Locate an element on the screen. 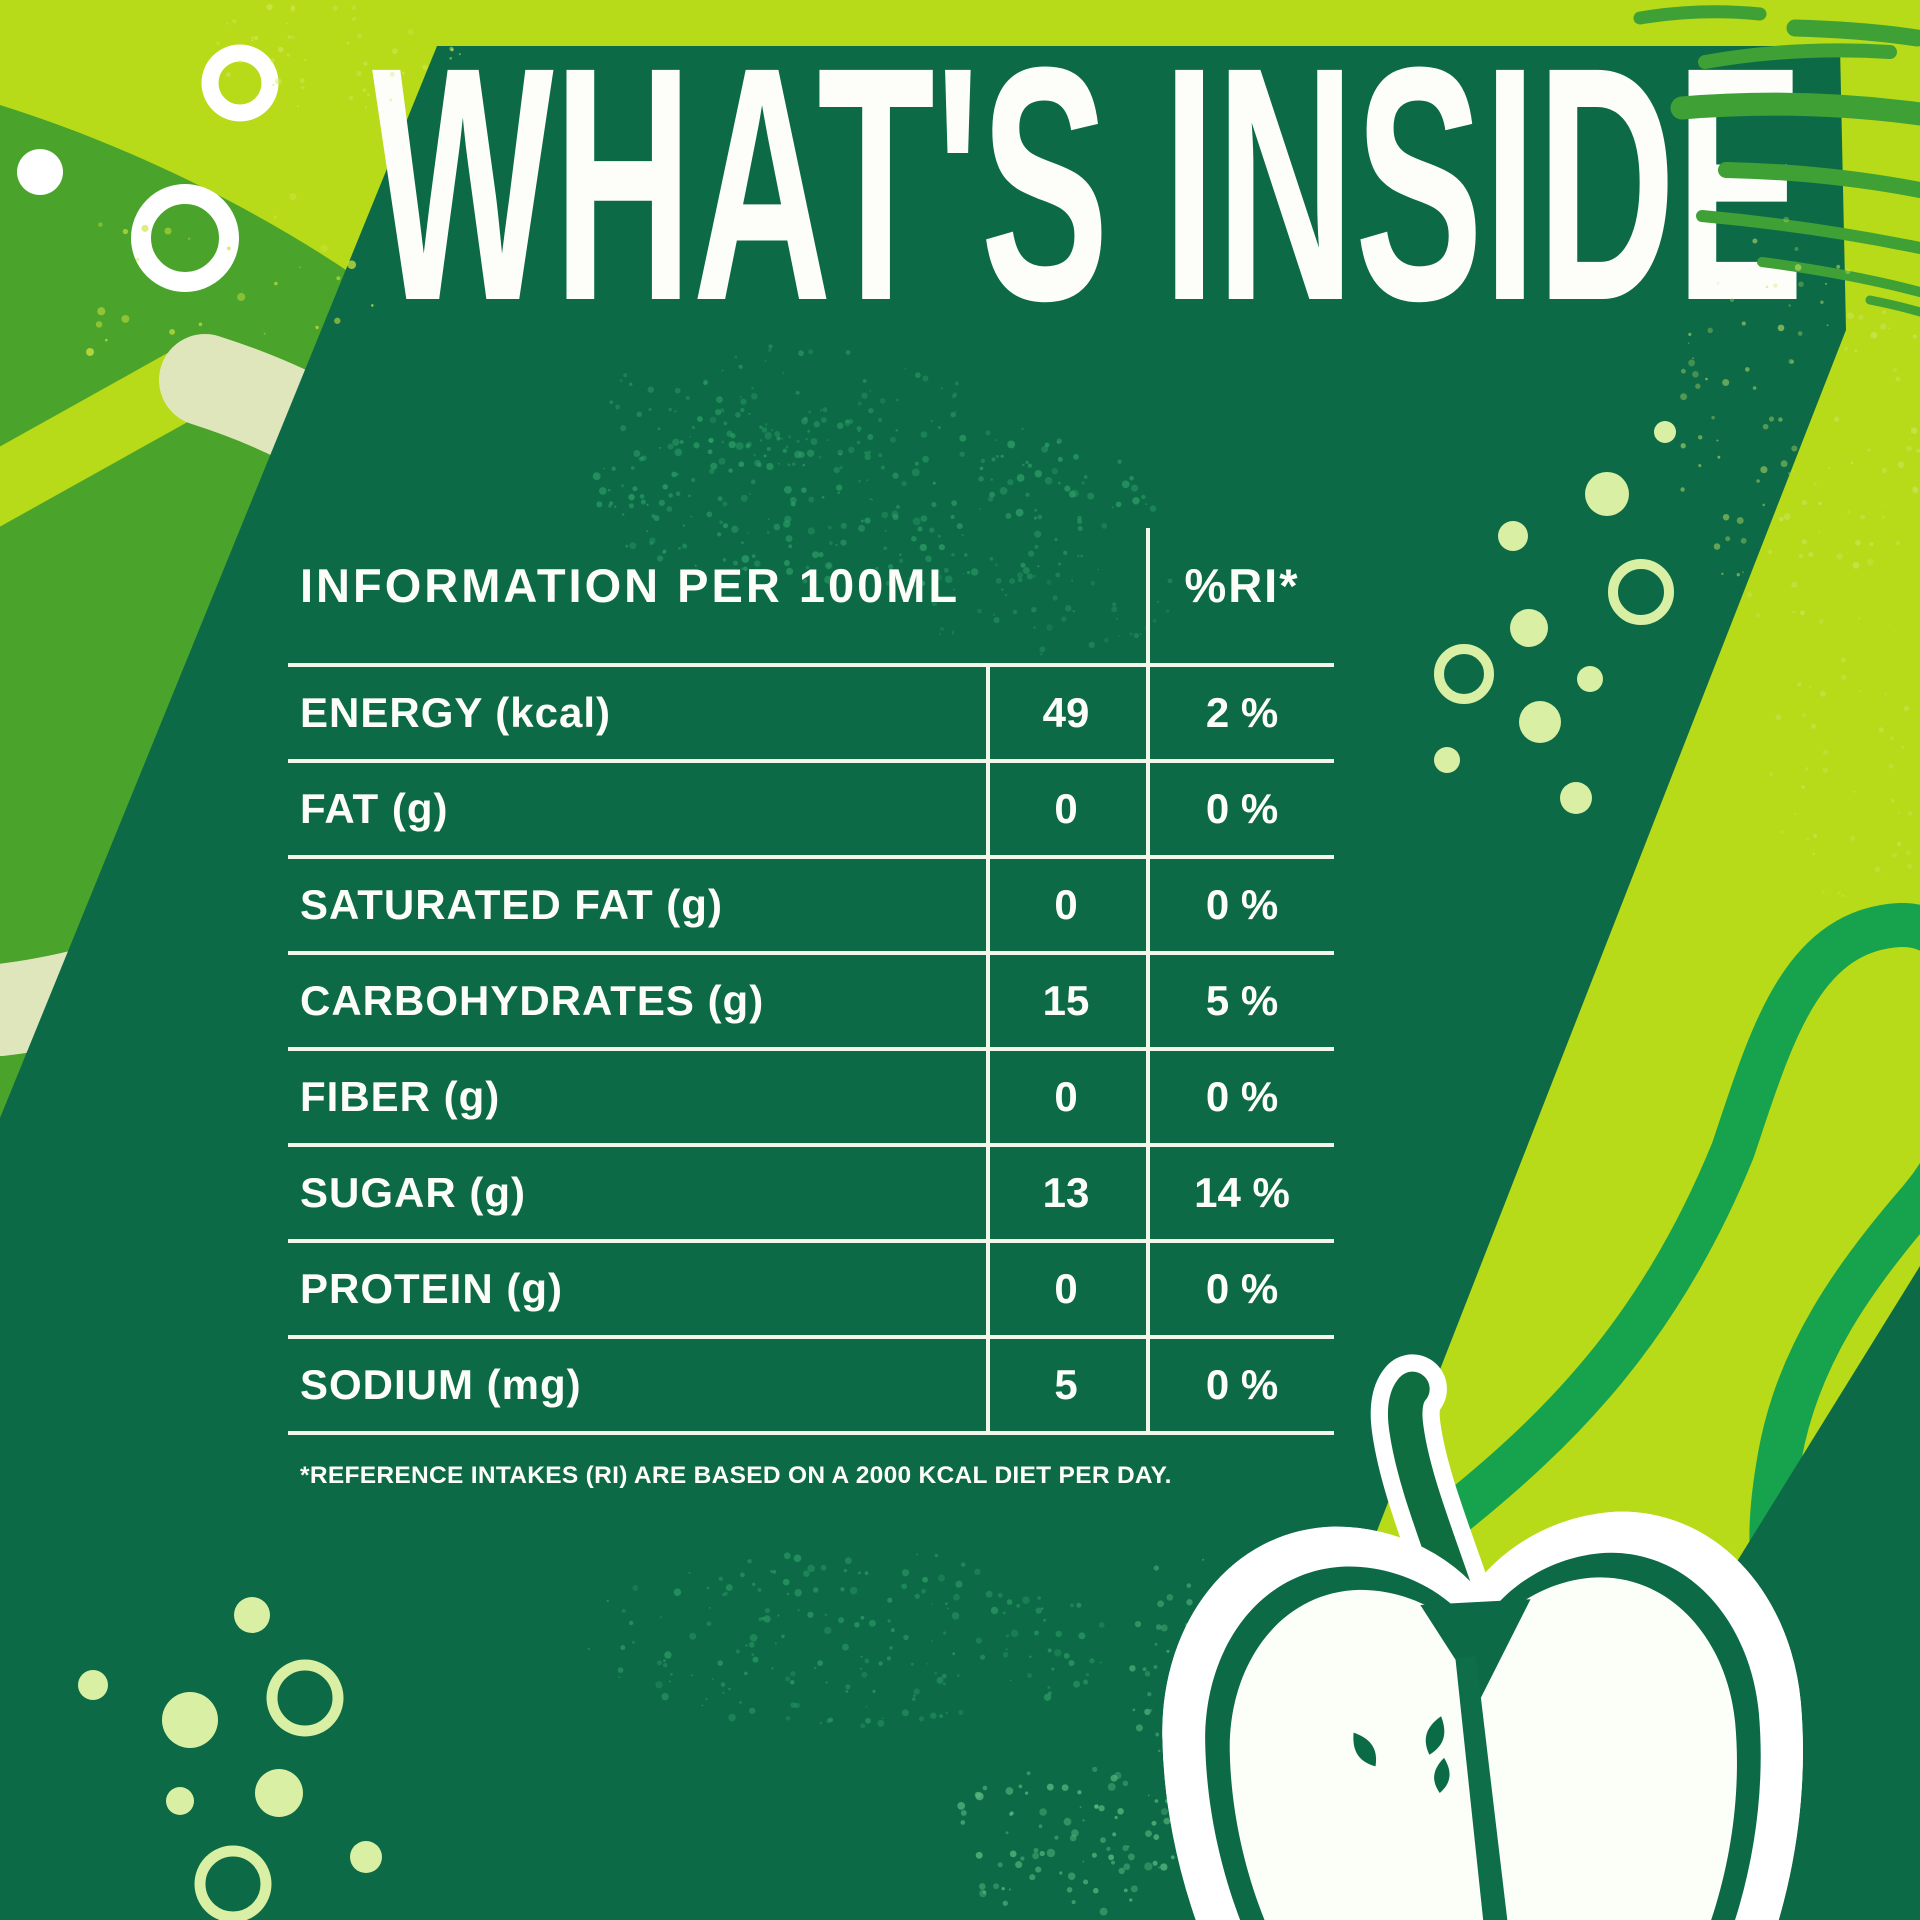  apple-half-icon is located at coordinates (1486, 1637).